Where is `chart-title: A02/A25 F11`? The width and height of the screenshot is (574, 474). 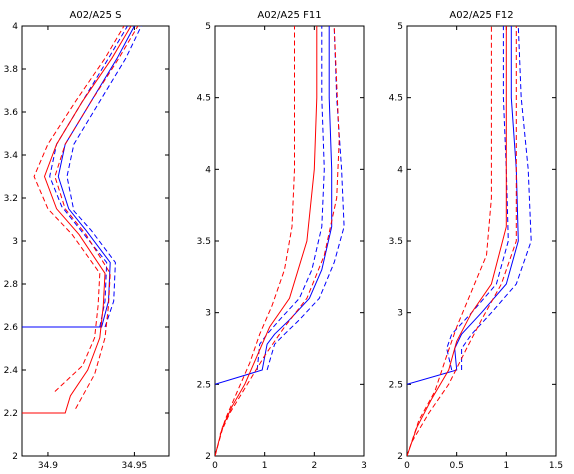 chart-title: A02/A25 F11 is located at coordinates (289, 15).